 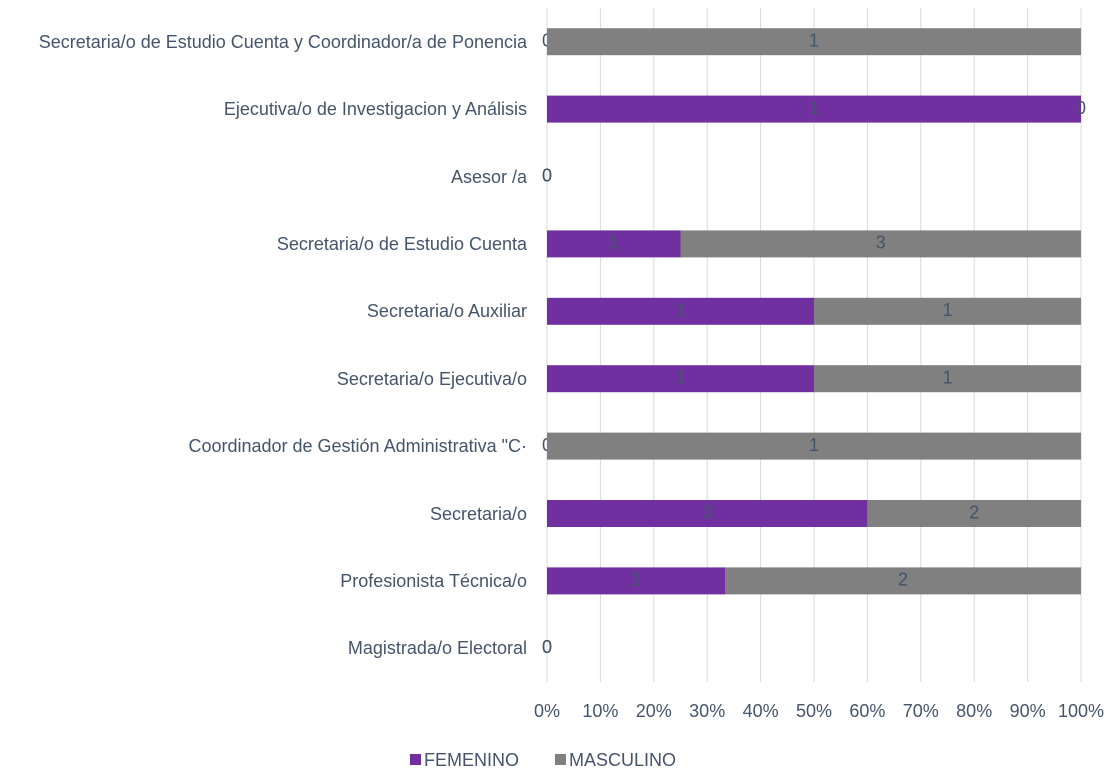 I want to click on y-tick-label: Asesor /a, so click(x=263, y=177).